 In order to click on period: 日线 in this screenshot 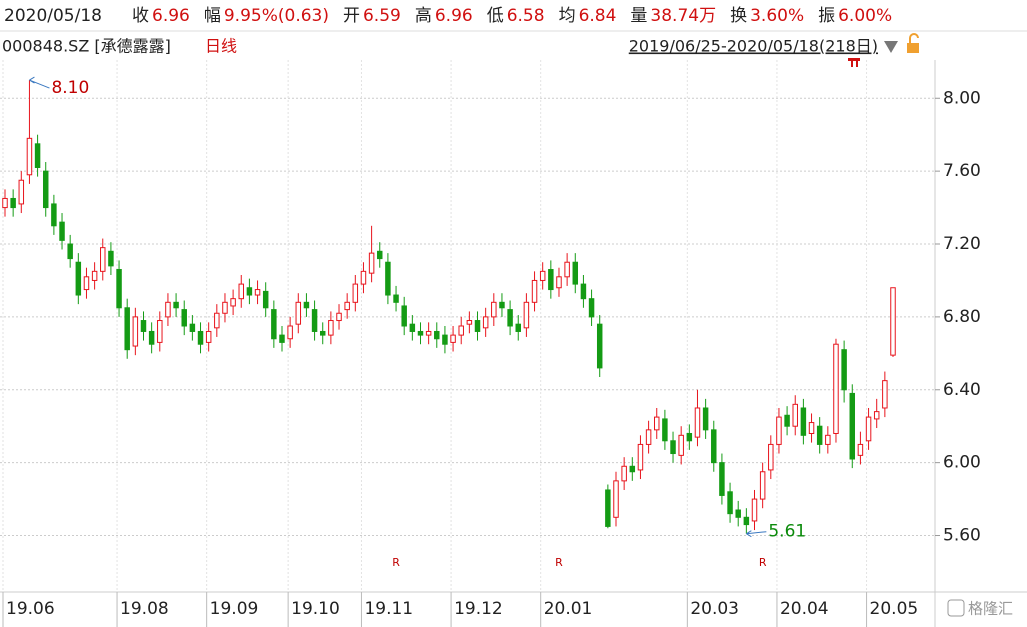, I will do `click(221, 46)`.